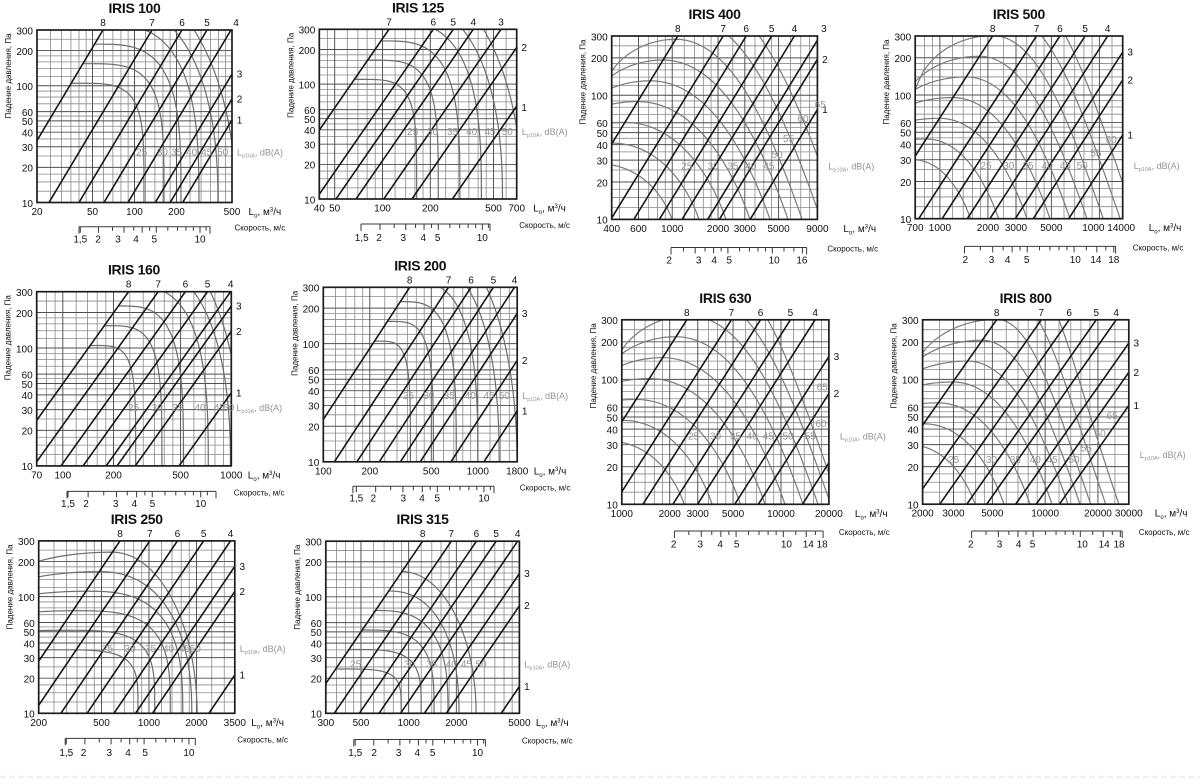  Describe the element at coordinates (24, 52) in the screenshot. I see `svg-text: 200` at that location.